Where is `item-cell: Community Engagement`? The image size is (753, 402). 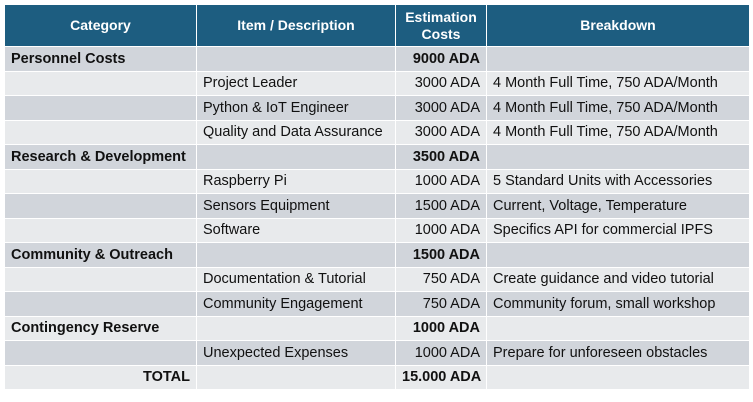 item-cell: Community Engagement is located at coordinates (296, 304).